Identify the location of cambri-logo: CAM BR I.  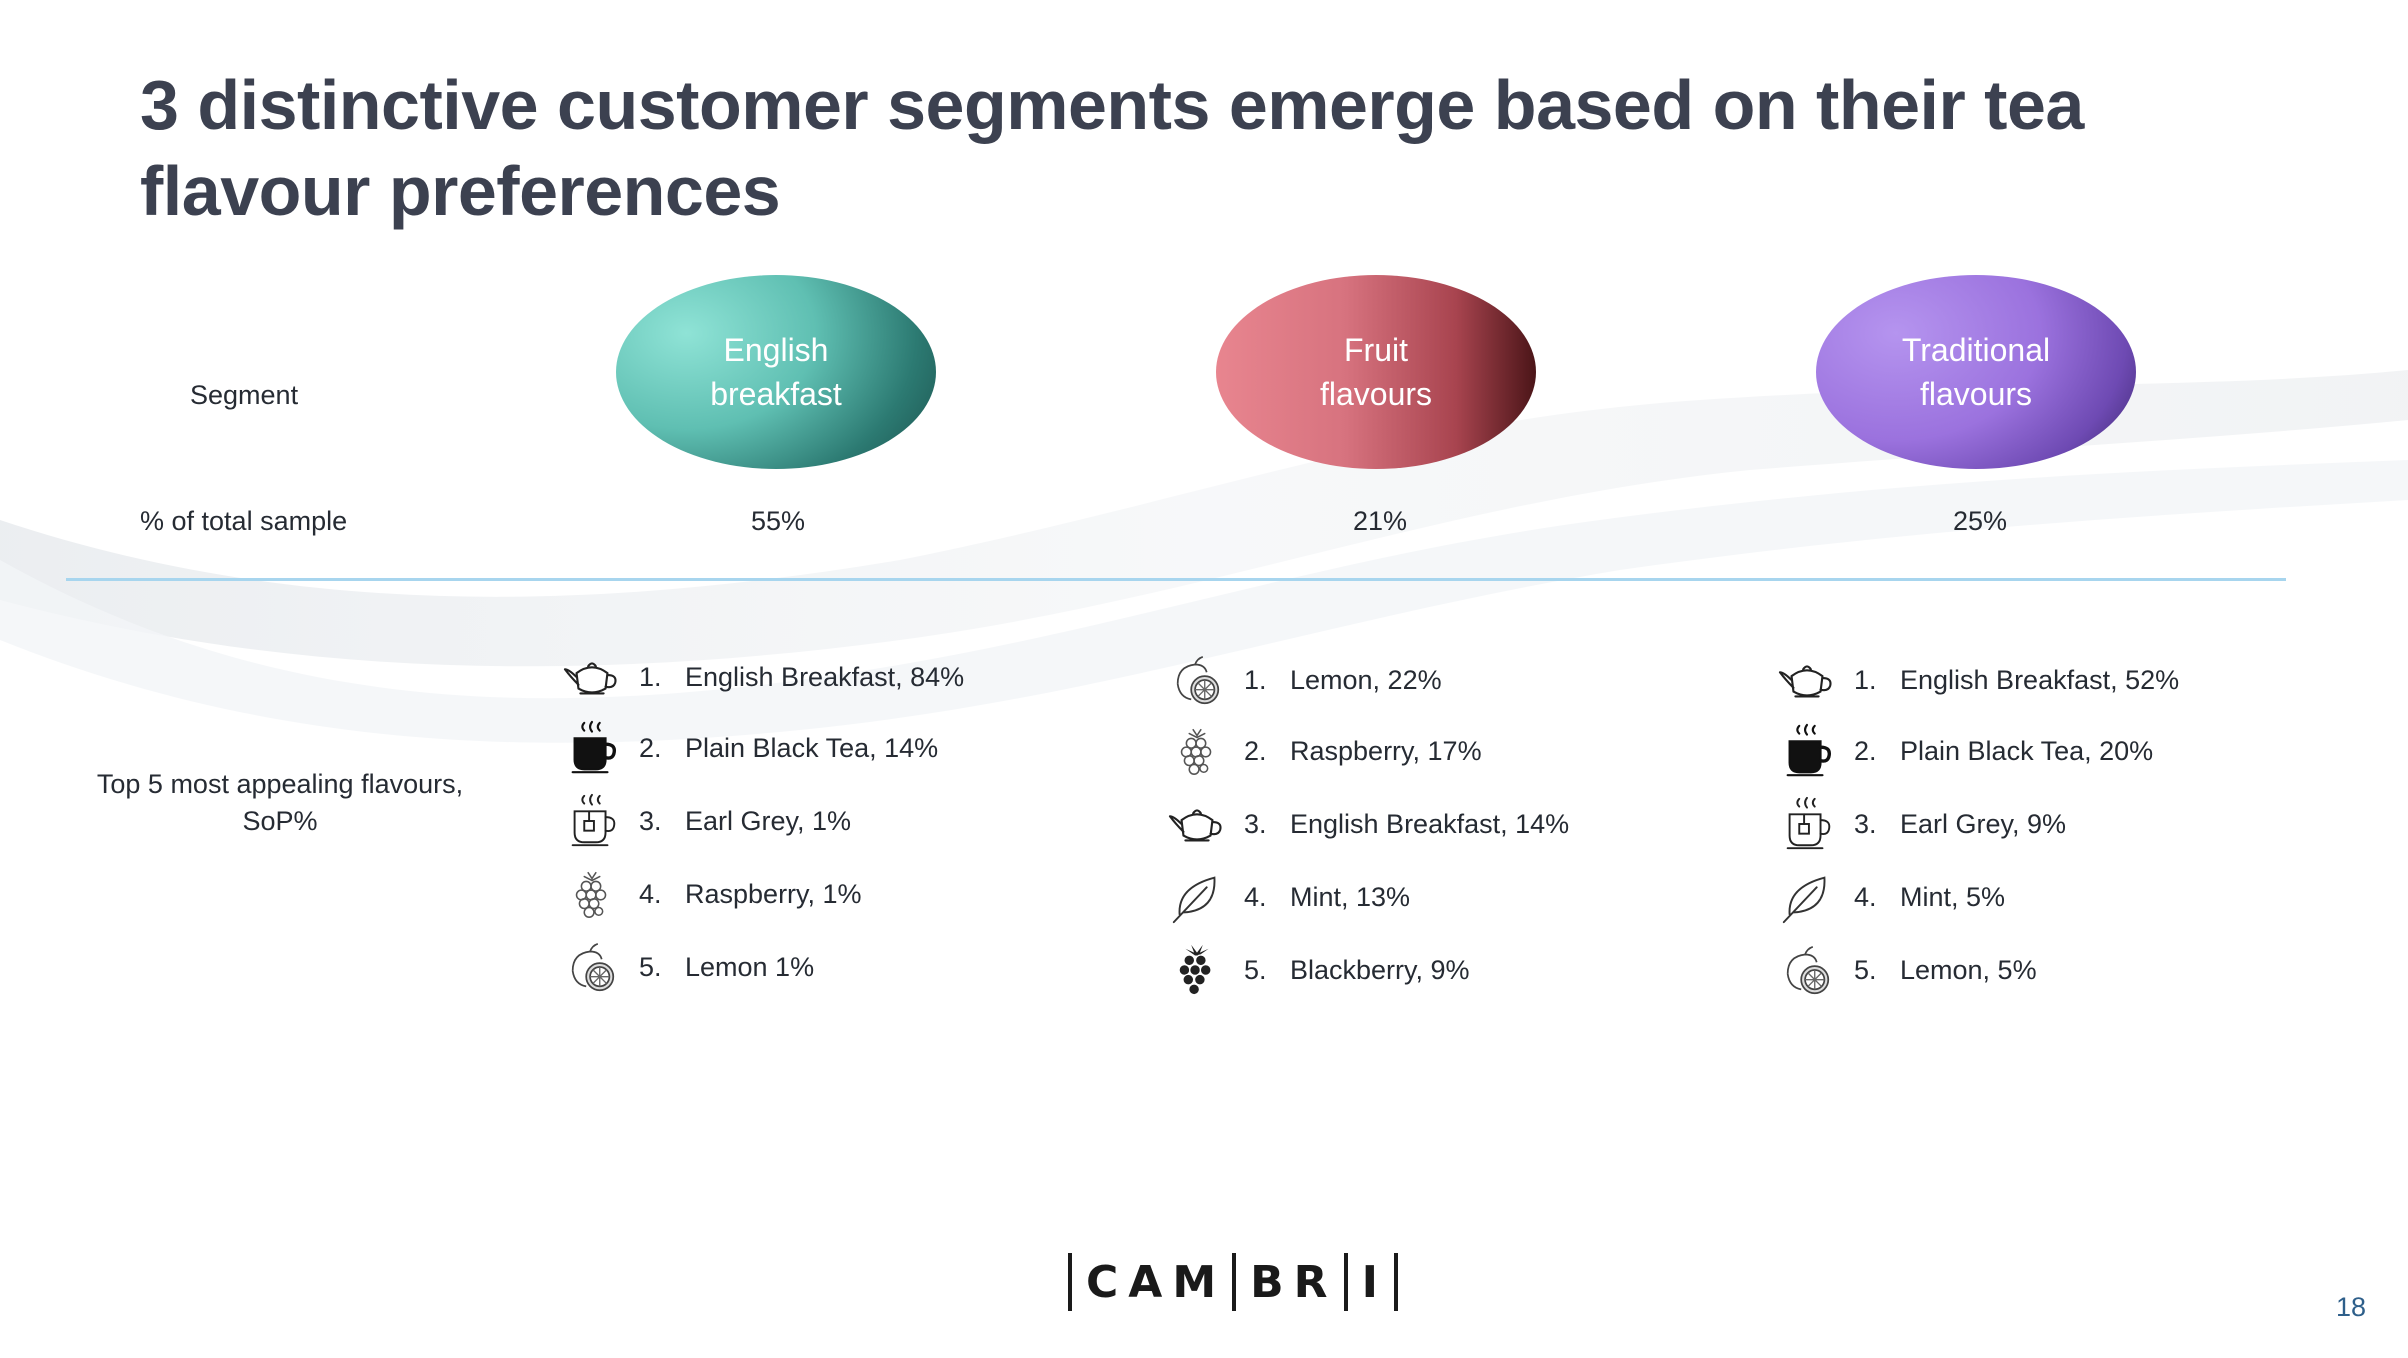
(1233, 1282).